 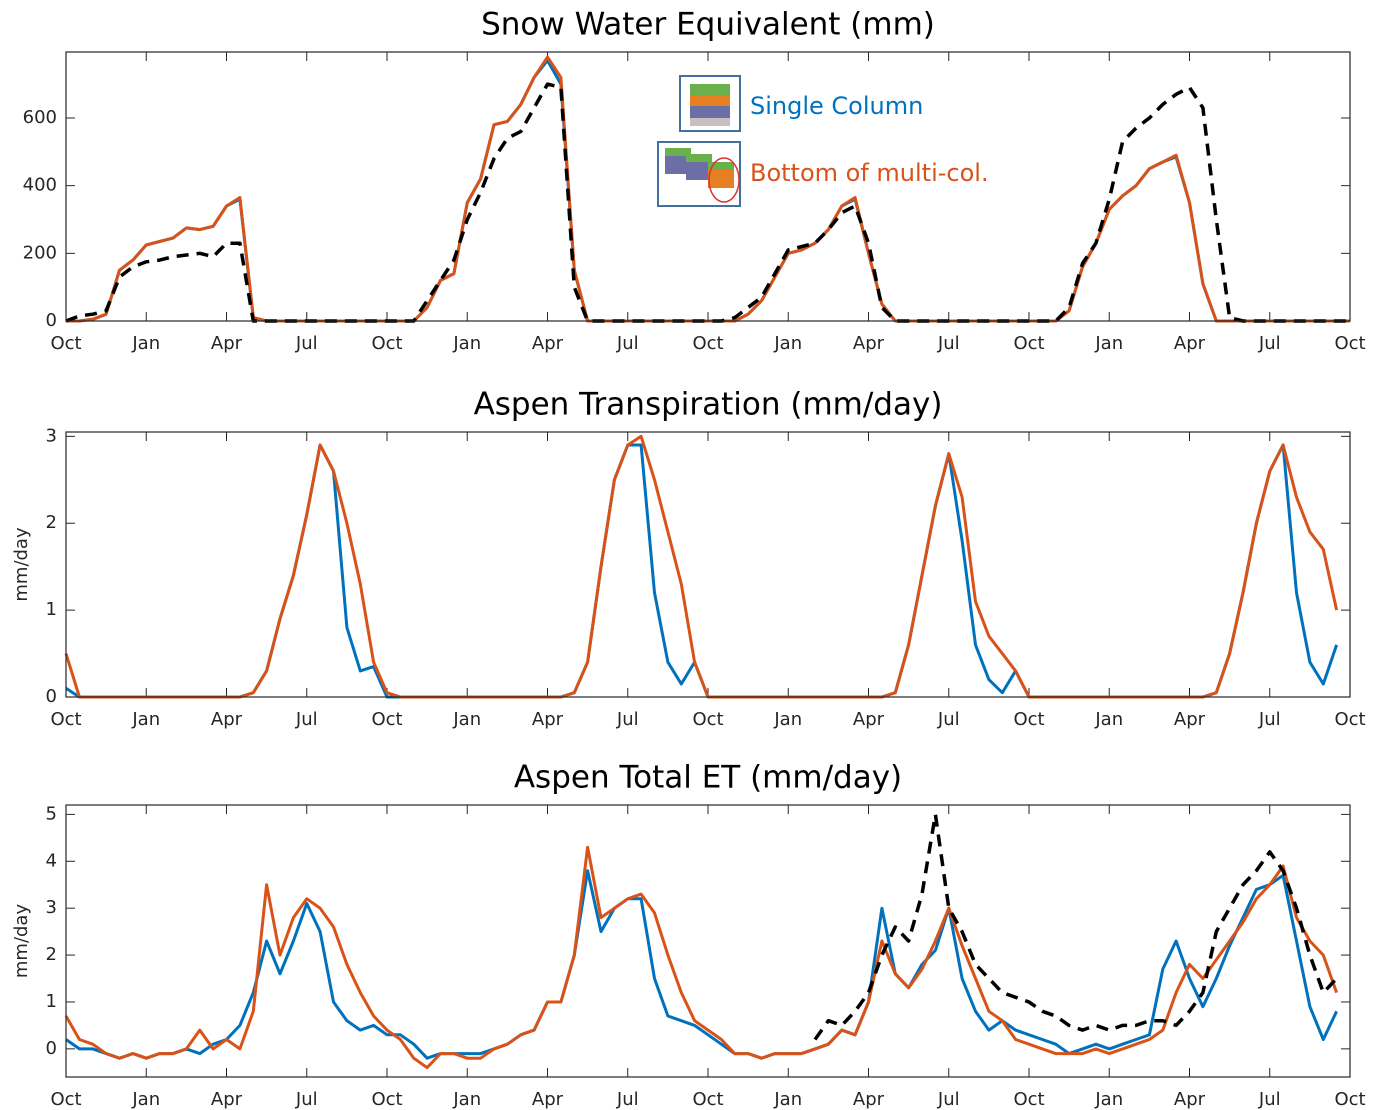 What do you see at coordinates (836, 106) in the screenshot?
I see `legend-label: Single Column` at bounding box center [836, 106].